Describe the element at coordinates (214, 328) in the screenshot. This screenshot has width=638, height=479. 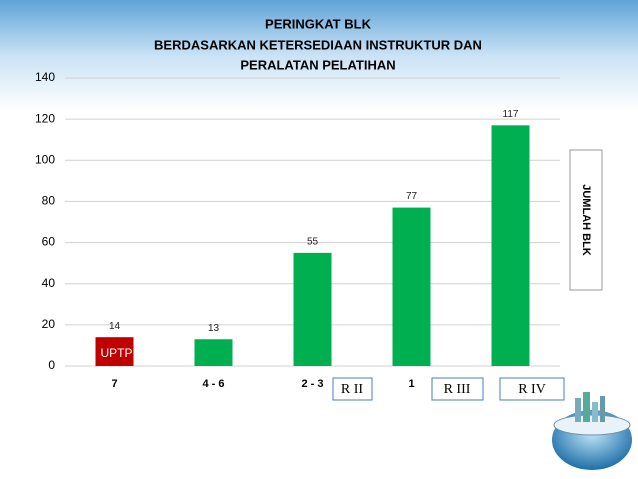
I see `value-label: 13` at that location.